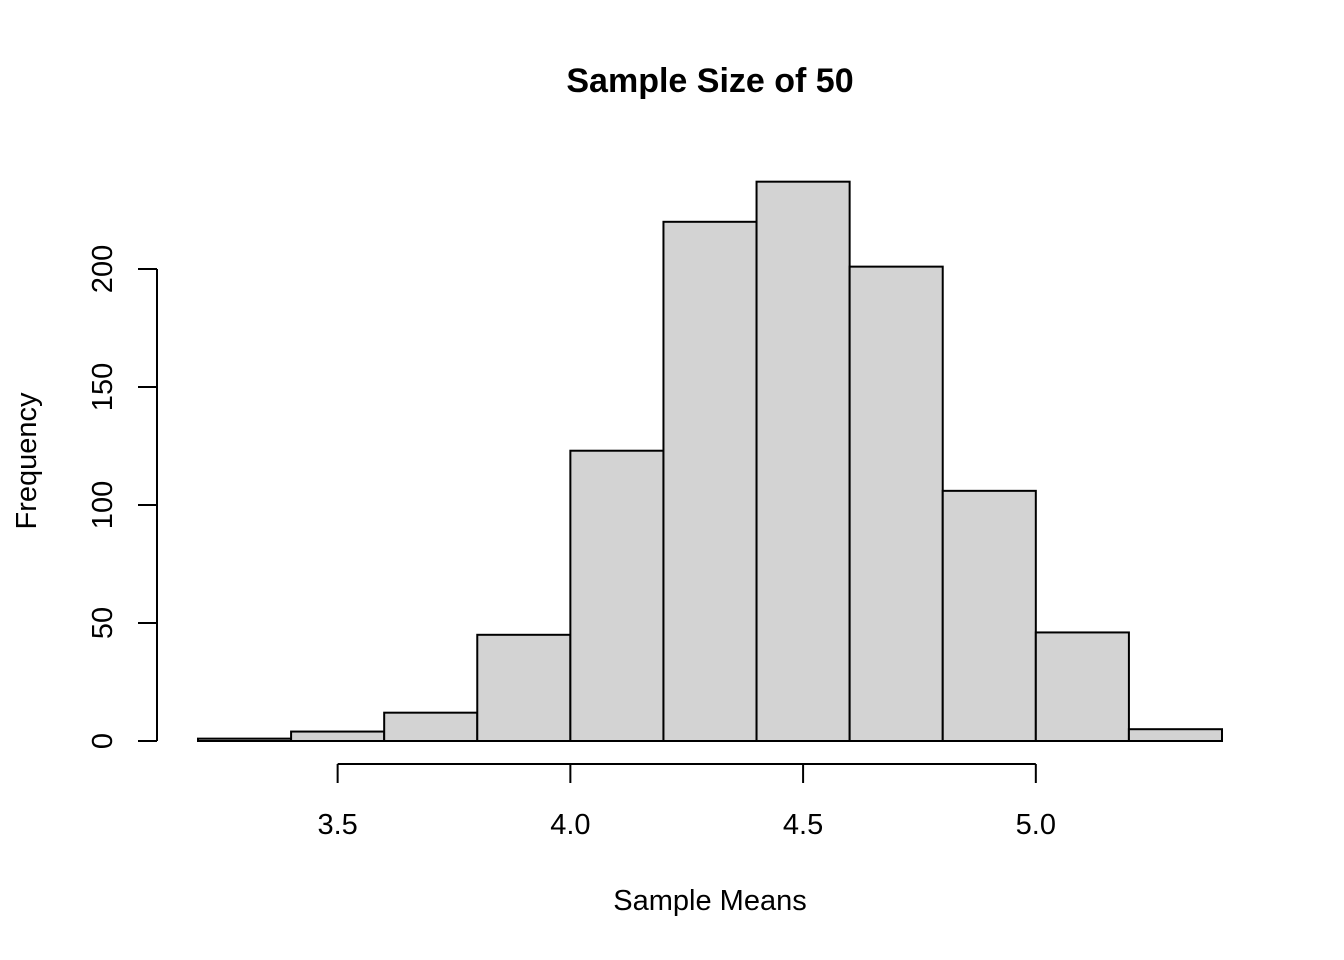  What do you see at coordinates (103, 269) in the screenshot?
I see `y-tick-label: 200` at bounding box center [103, 269].